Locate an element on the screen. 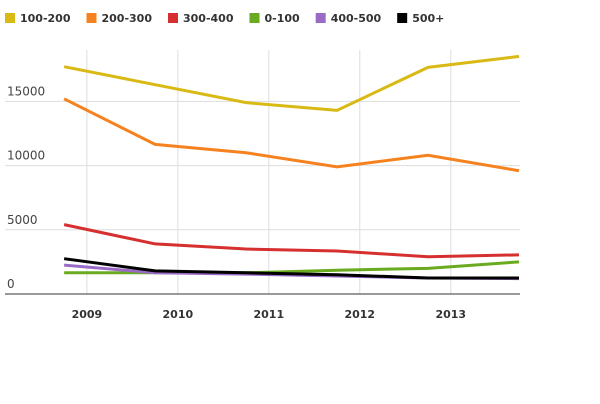 This screenshot has height=404, width=600. legend-label: 400-500 is located at coordinates (356, 18).